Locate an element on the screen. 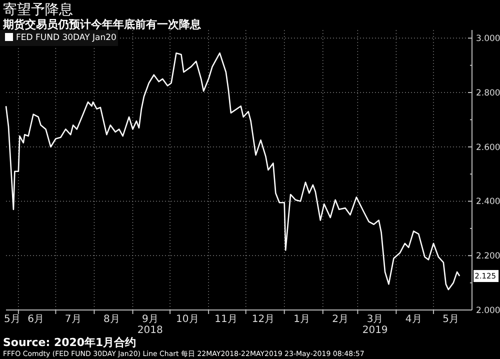 The image size is (500, 359). legend-label: FED FUND 30DAY Jan20 is located at coordinates (66, 37).